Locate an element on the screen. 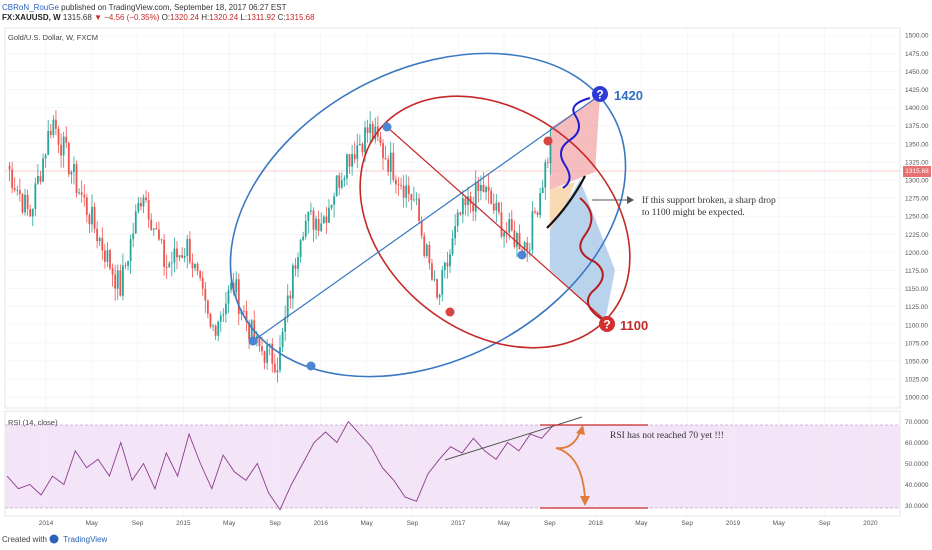 The width and height of the screenshot is (932, 550). question-circle-icon-high is located at coordinates (600, 94).